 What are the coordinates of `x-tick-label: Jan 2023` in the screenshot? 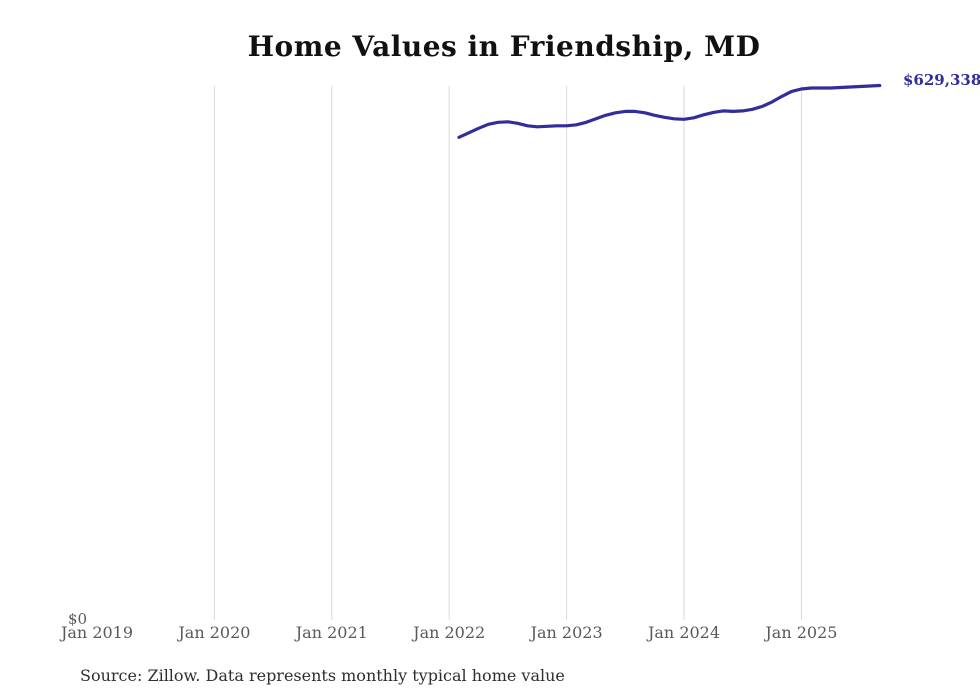 It's located at (566, 632).